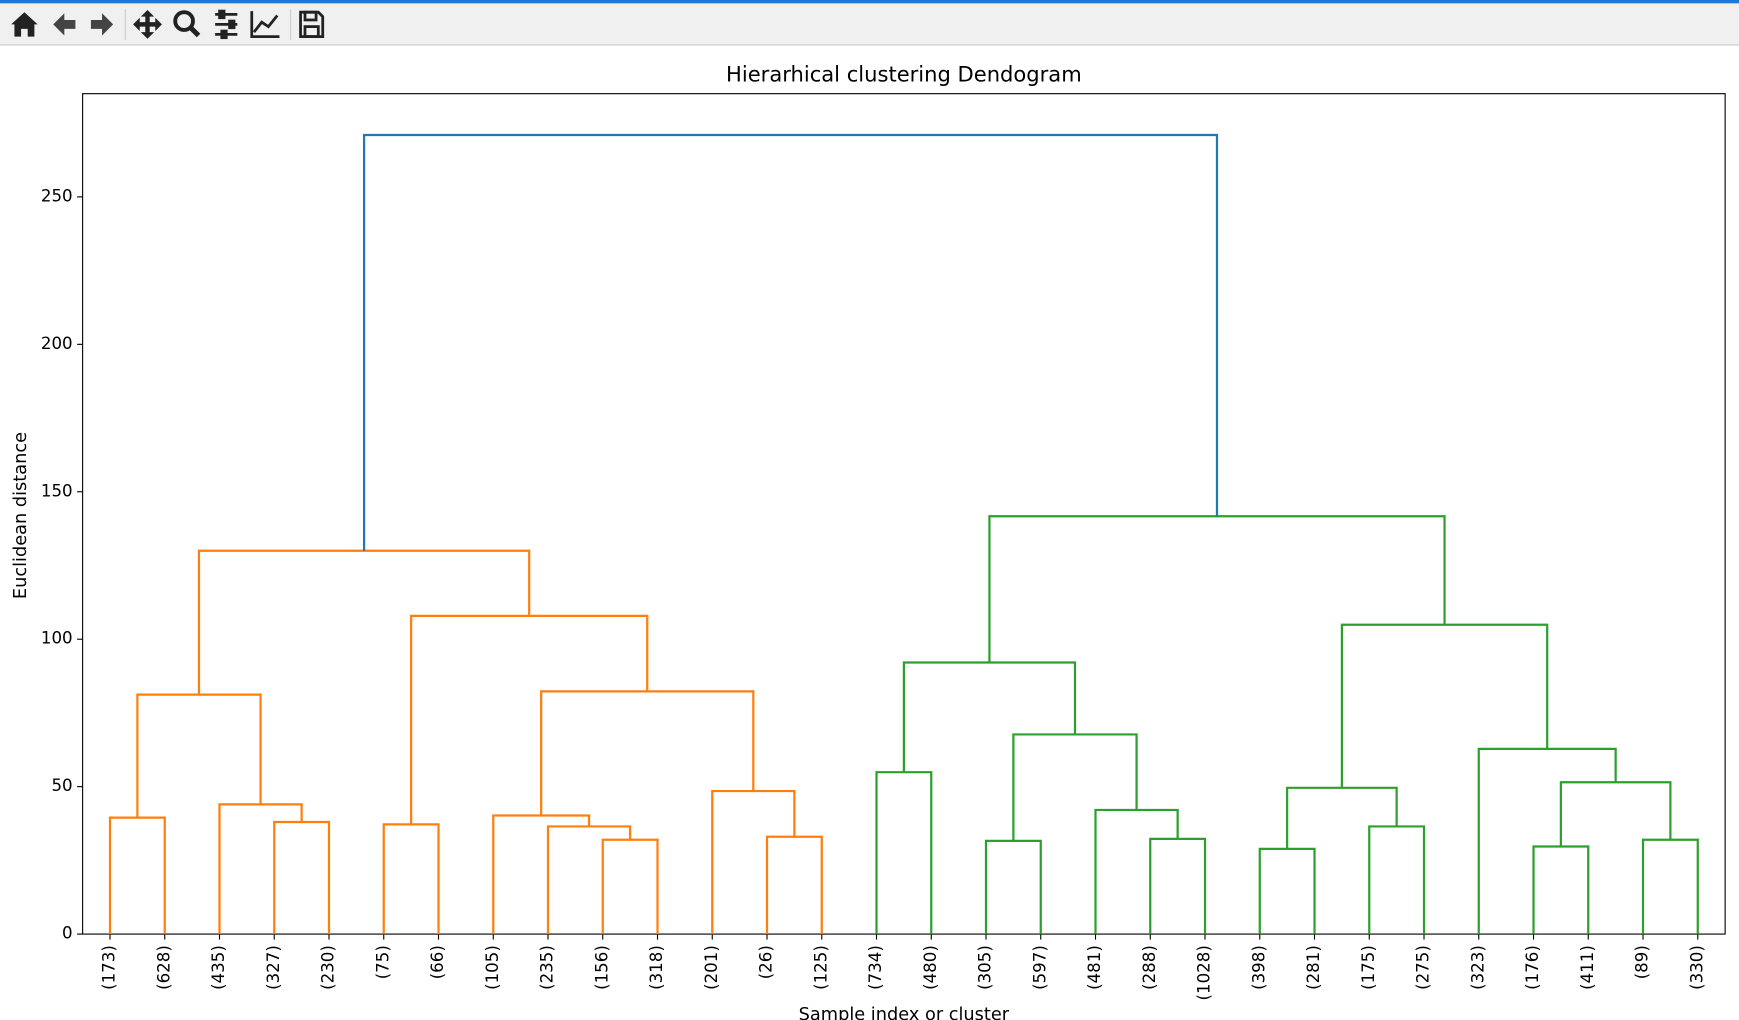 The image size is (1739, 1020). I want to click on x-tick-label: (628), so click(163, 967).